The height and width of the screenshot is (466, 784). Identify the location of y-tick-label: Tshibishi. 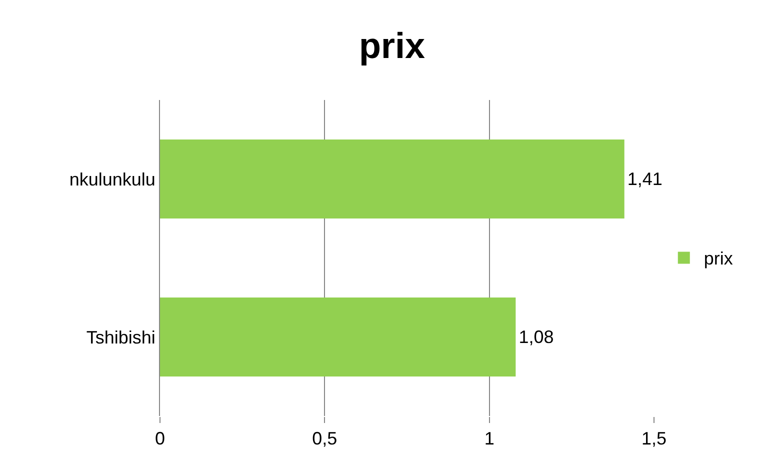
(121, 337).